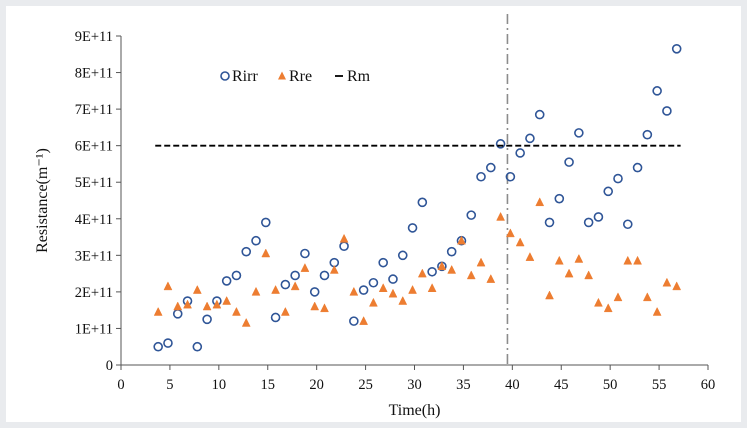 The width and height of the screenshot is (747, 428). I want to click on y-tick-label: 7E+11, so click(94, 110).